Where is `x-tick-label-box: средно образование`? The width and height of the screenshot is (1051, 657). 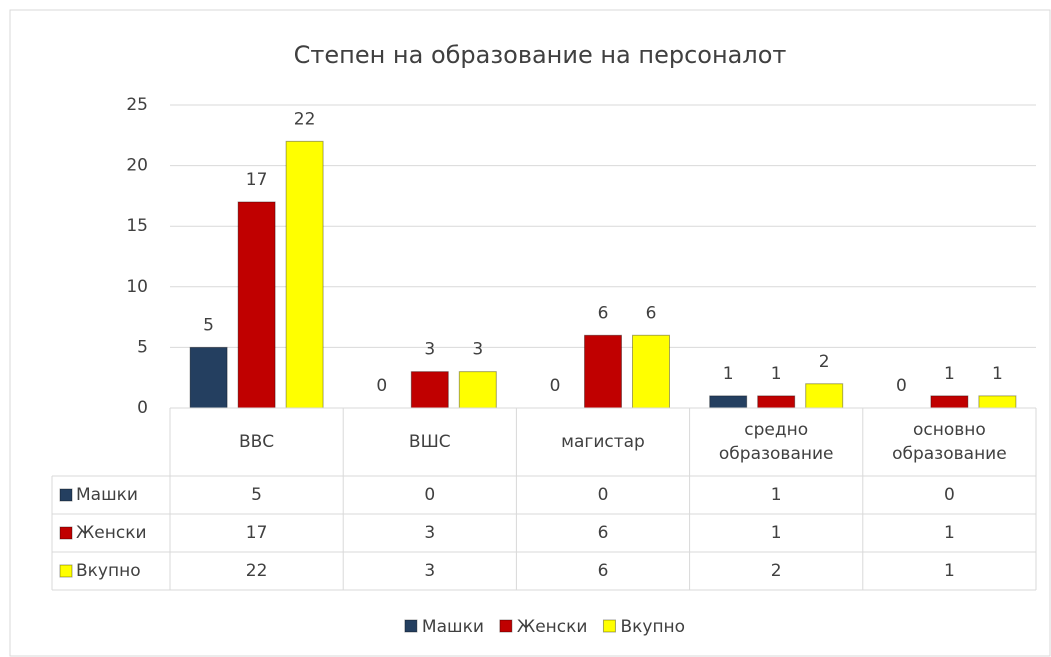
x-tick-label-box: средно образование is located at coordinates (776, 442).